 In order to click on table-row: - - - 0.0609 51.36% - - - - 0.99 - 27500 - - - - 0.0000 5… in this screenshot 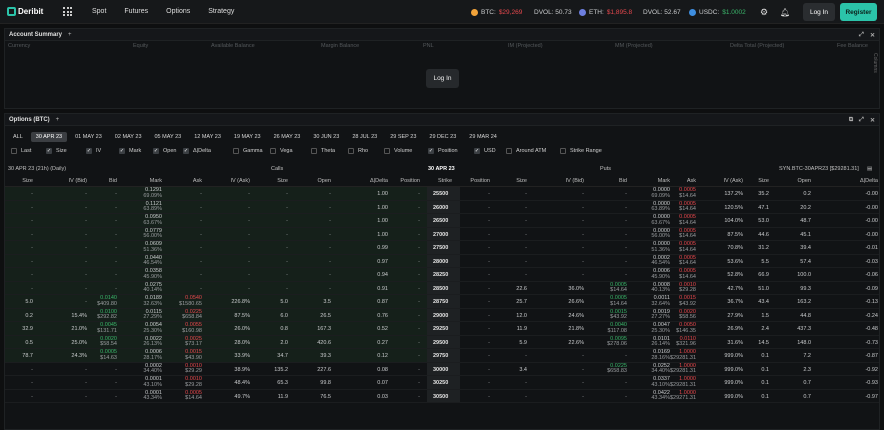, I will do `click(442, 248)`.